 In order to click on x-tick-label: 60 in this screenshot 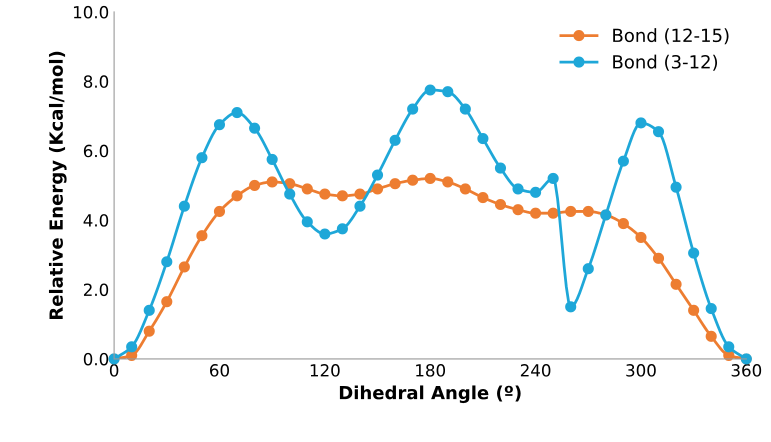, I will do `click(219, 370)`.